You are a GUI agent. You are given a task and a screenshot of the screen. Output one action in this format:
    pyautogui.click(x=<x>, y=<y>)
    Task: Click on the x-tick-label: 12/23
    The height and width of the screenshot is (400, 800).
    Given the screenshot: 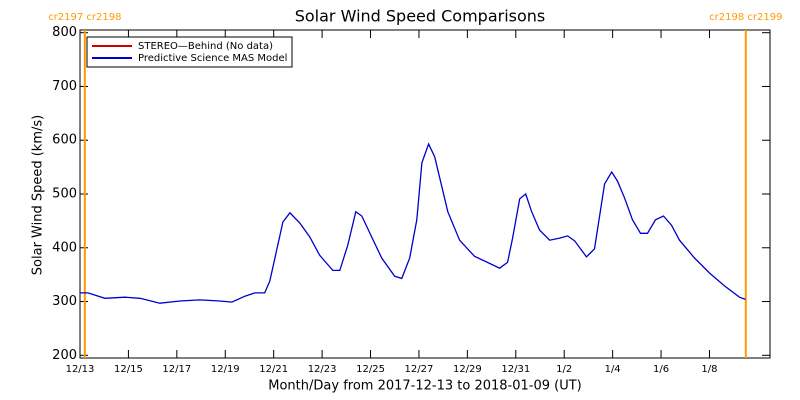 What is the action you would take?
    pyautogui.click(x=322, y=369)
    